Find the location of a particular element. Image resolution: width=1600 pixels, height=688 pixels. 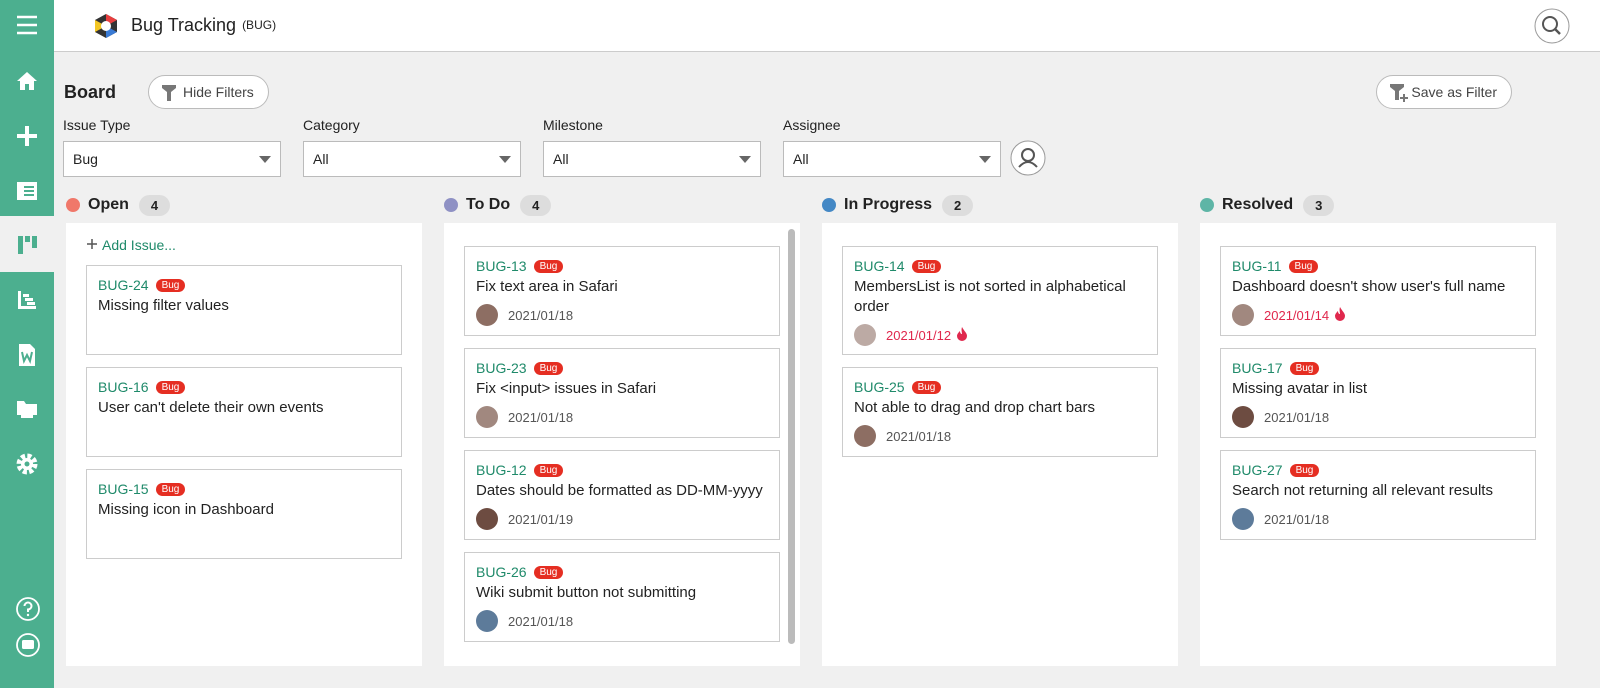

status-dot is located at coordinates (829, 205).